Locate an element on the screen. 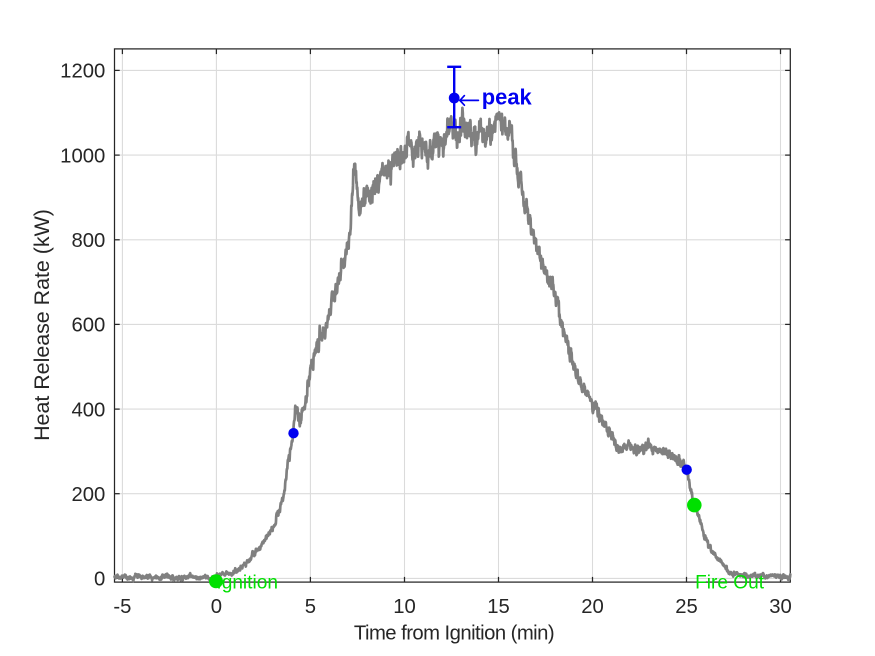 This screenshot has width=875, height=656. svg-text: Heat Release Rate (kW) is located at coordinates (42, 325).